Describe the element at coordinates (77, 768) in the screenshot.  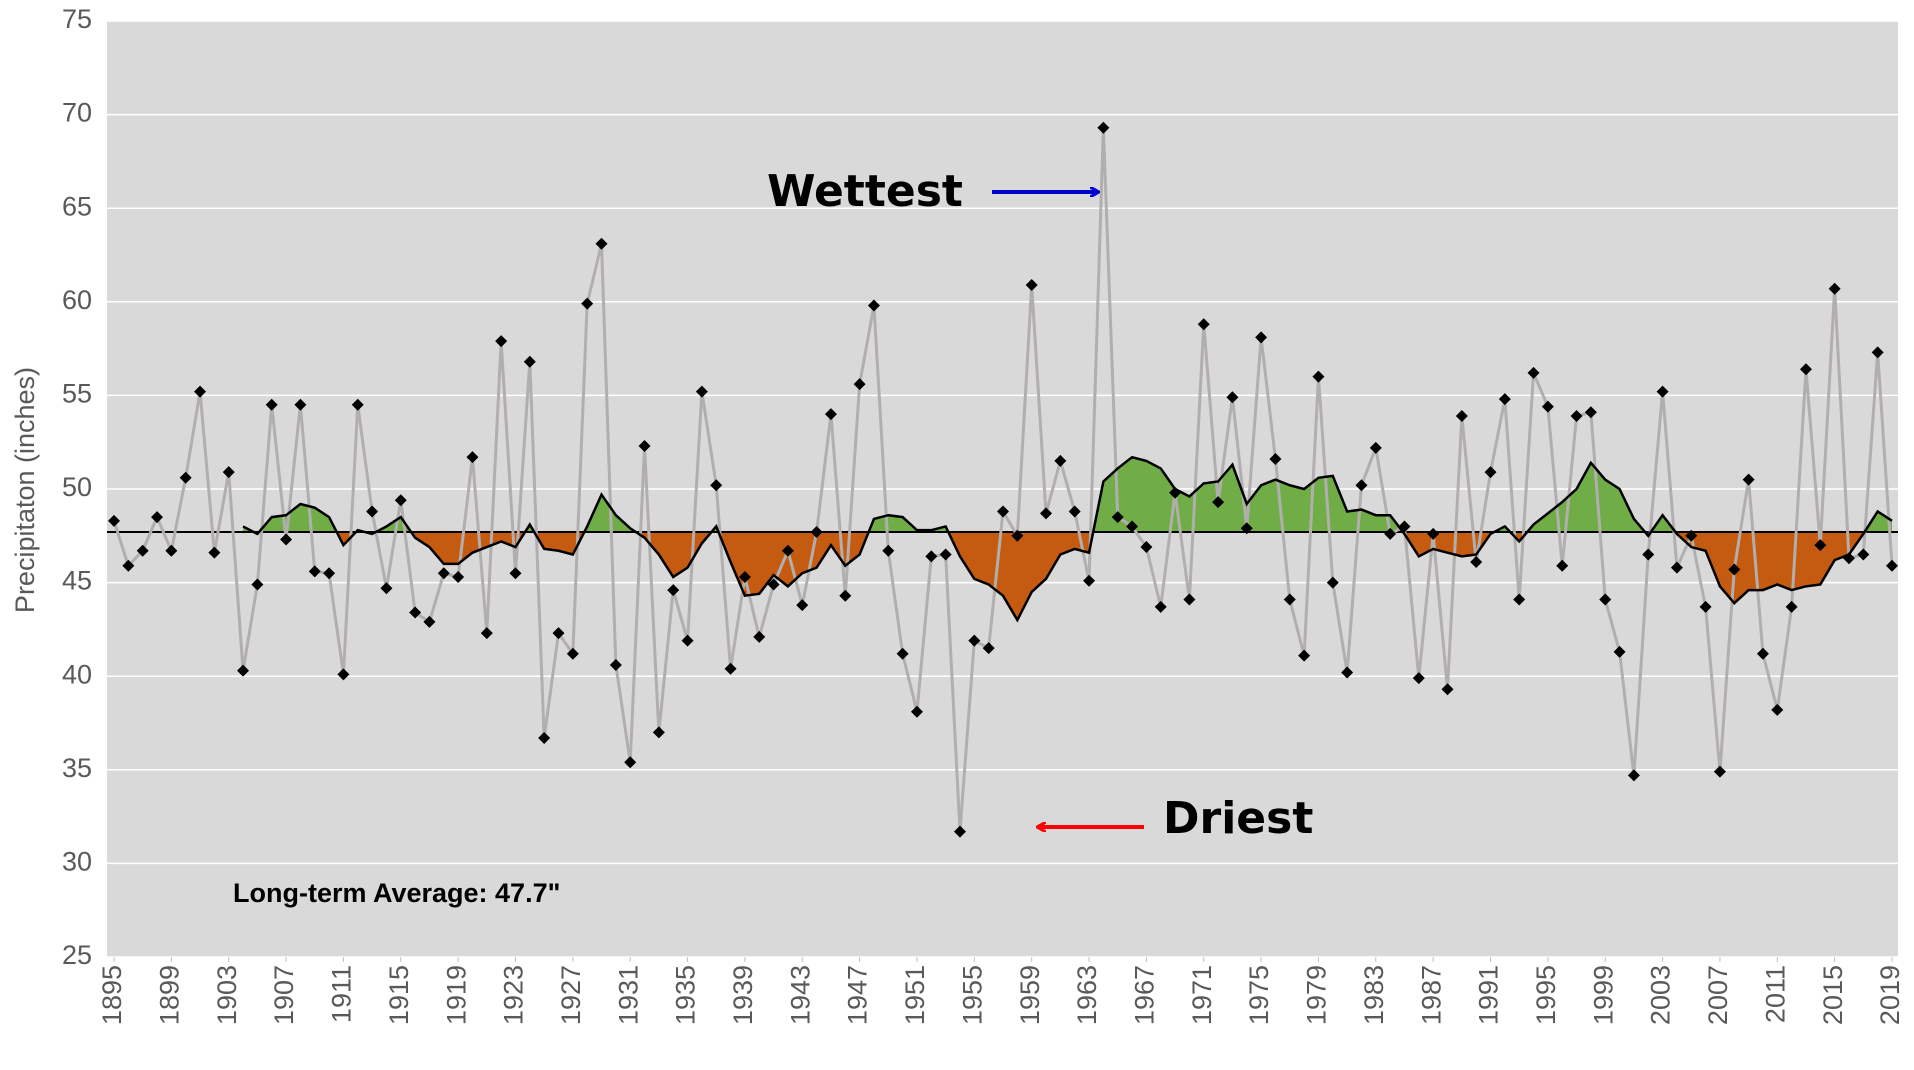
I see `y-tick-label: 35` at that location.